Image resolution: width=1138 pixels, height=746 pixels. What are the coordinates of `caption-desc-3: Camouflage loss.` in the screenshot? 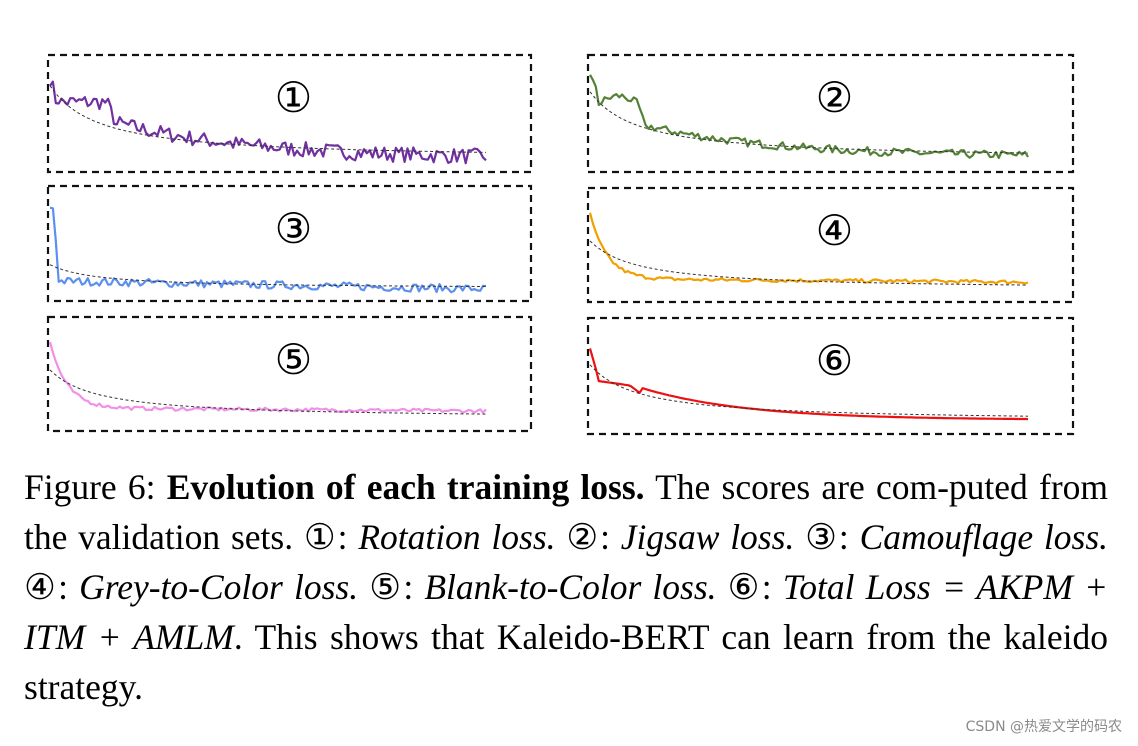 It's located at (984, 537).